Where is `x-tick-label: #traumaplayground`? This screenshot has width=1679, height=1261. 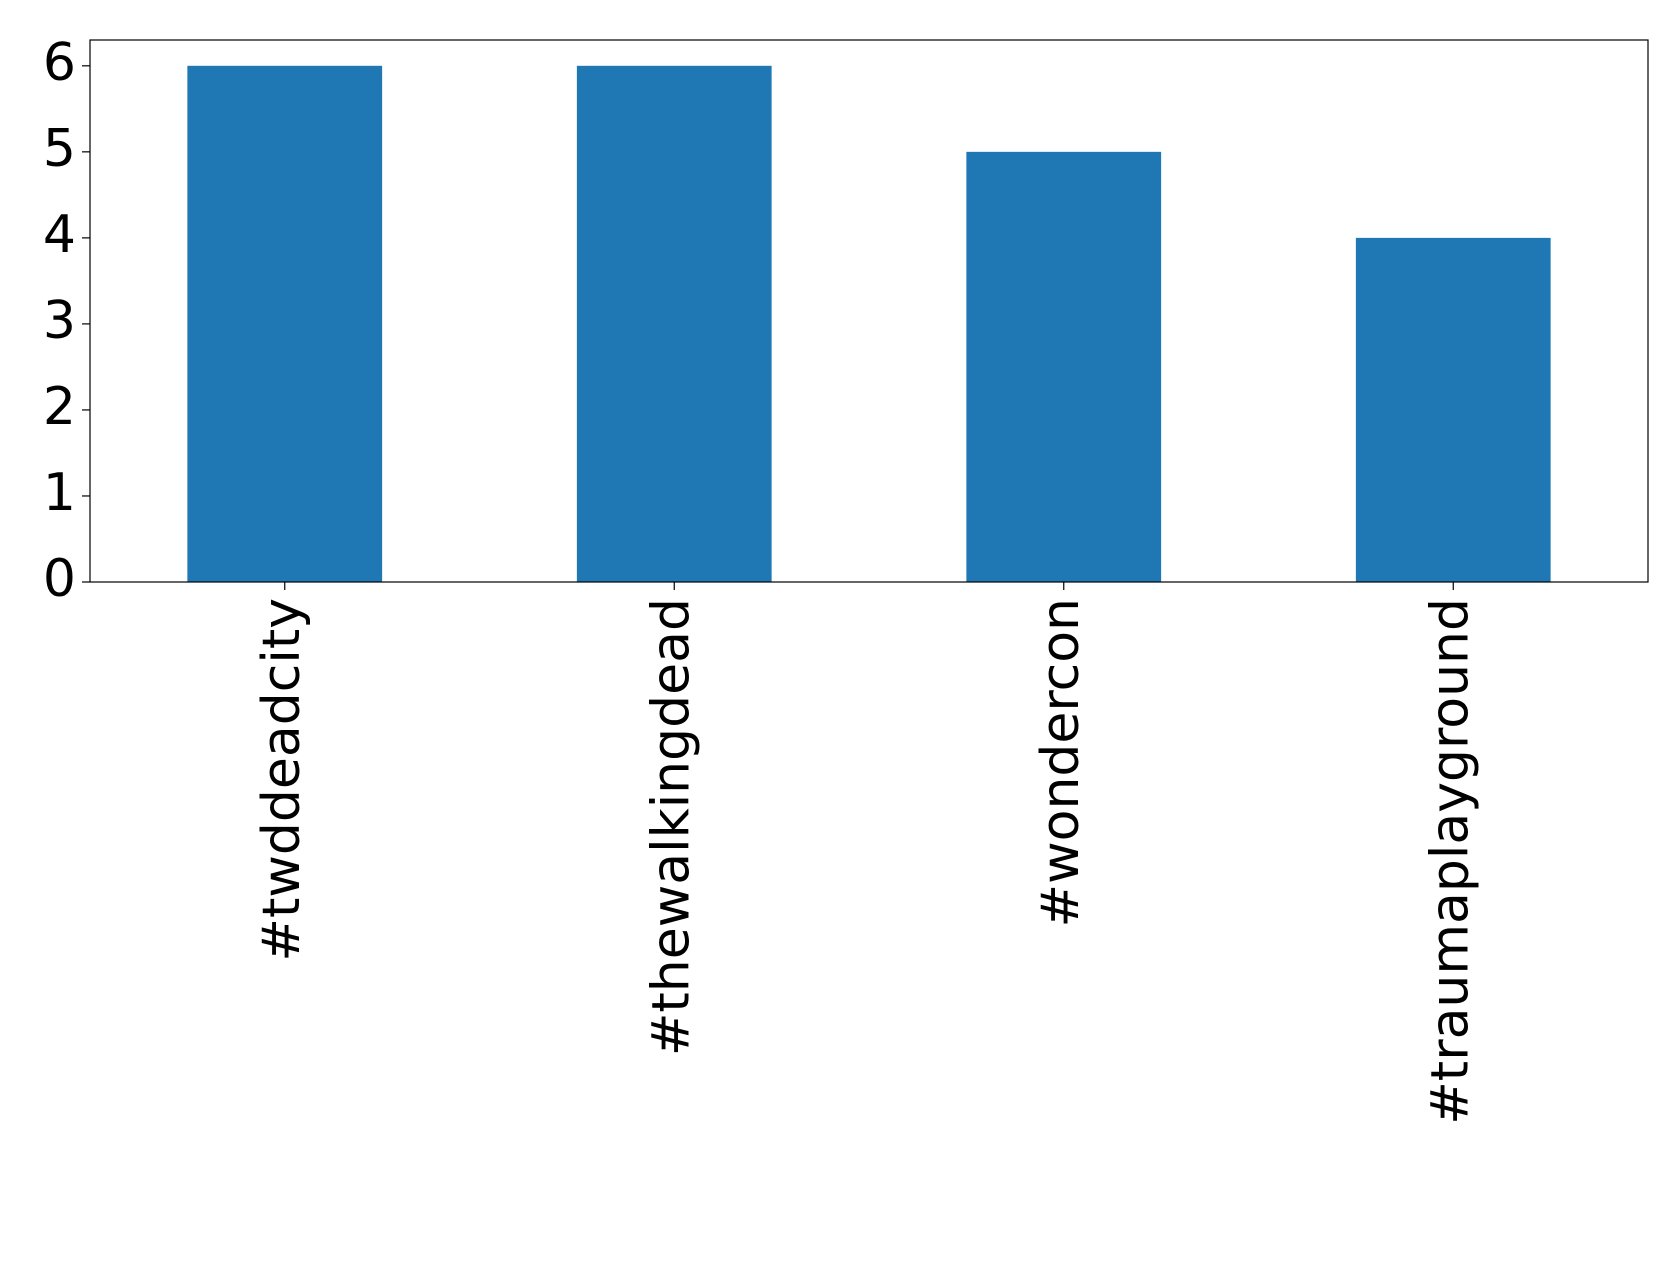 x-tick-label: #traumaplayground is located at coordinates (1450, 861).